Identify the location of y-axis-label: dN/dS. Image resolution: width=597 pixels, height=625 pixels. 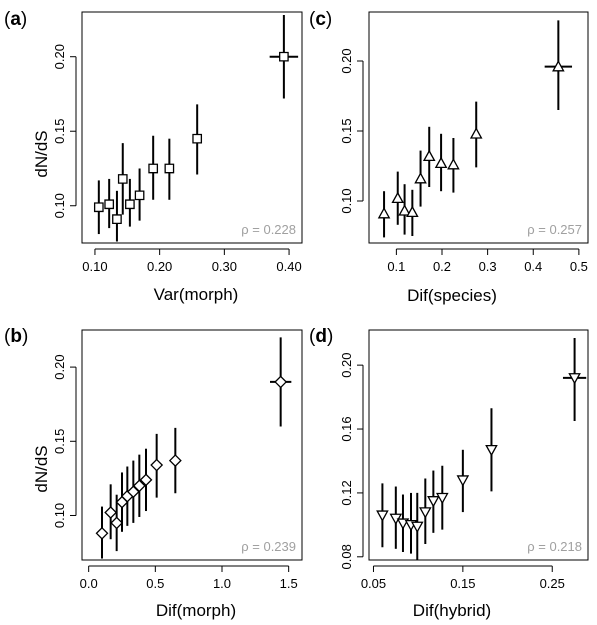
(41, 153).